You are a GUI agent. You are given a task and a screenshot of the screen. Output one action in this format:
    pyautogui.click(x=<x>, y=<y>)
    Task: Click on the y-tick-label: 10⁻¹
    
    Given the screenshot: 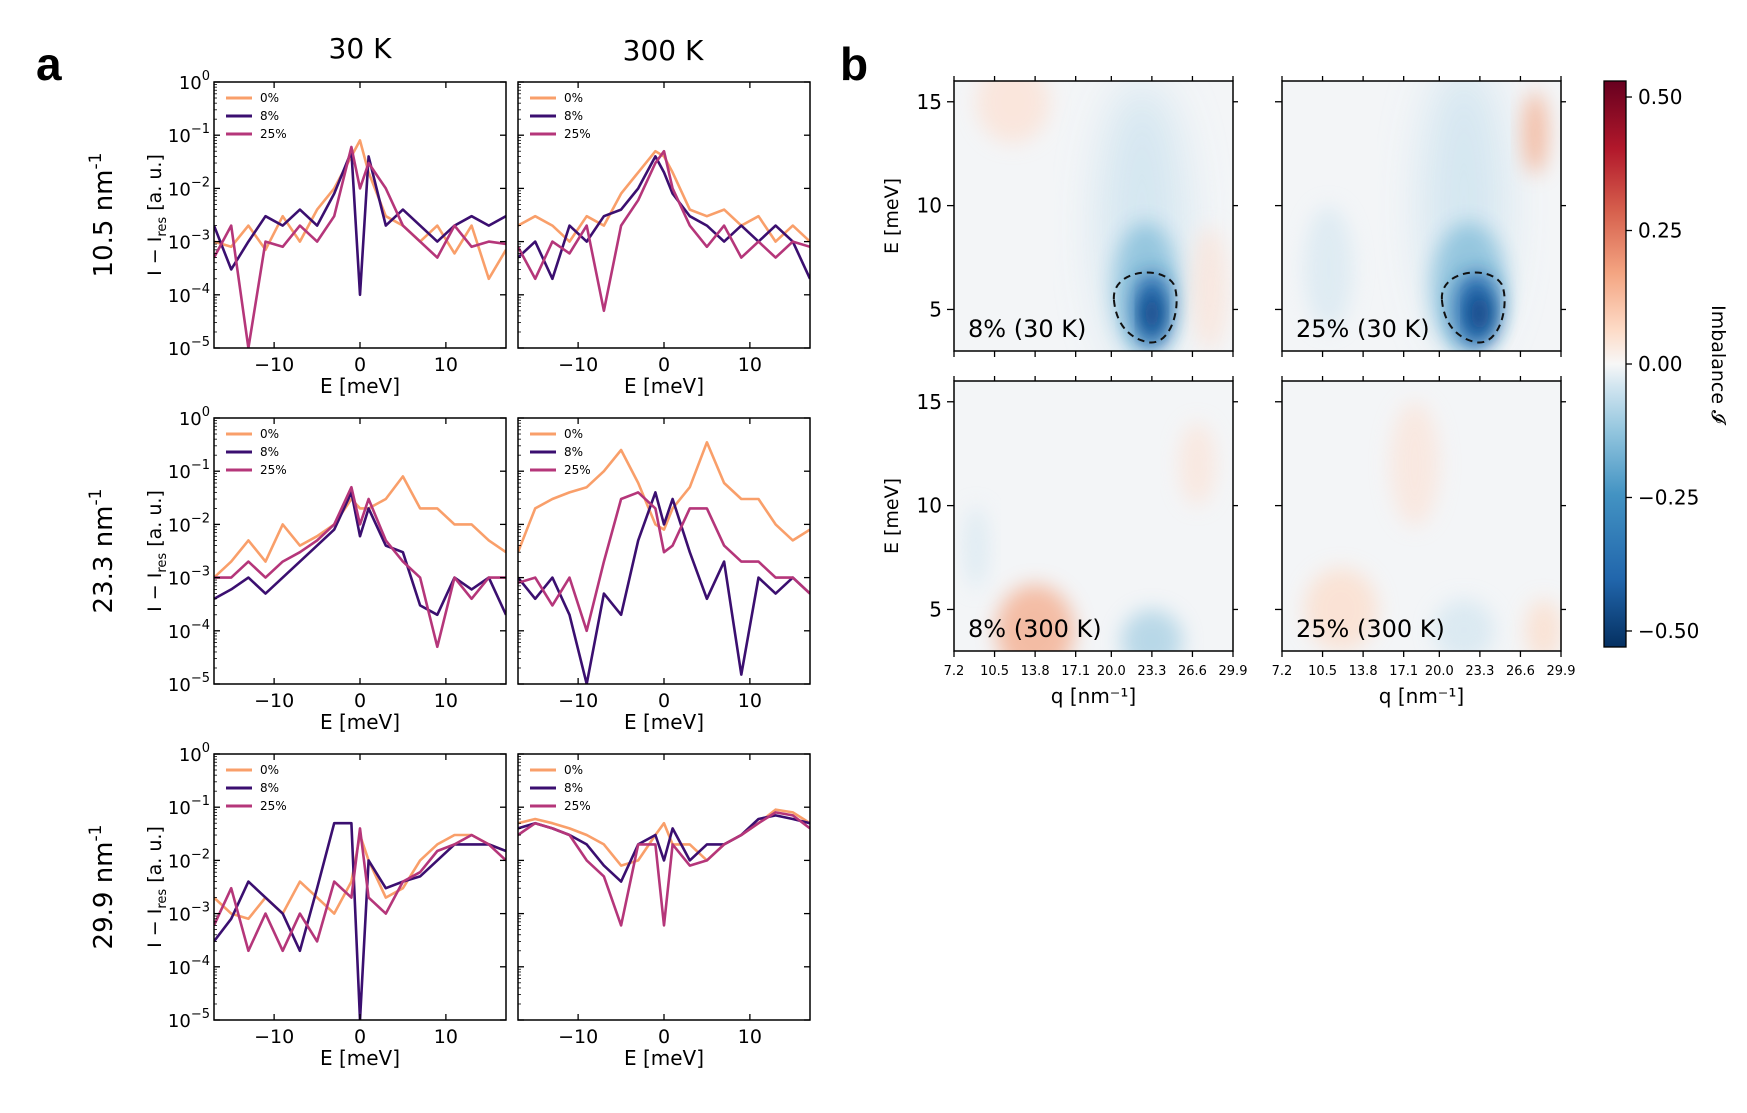 What is the action you would take?
    pyautogui.click(x=189, y=806)
    